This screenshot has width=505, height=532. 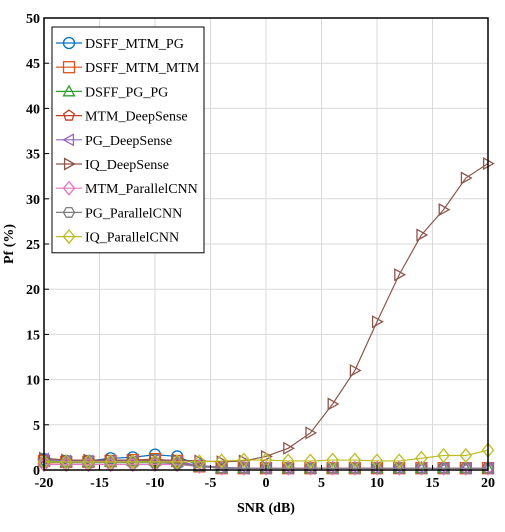 What do you see at coordinates (266, 508) in the screenshot?
I see `x-axis-label: SNR (dB)` at bounding box center [266, 508].